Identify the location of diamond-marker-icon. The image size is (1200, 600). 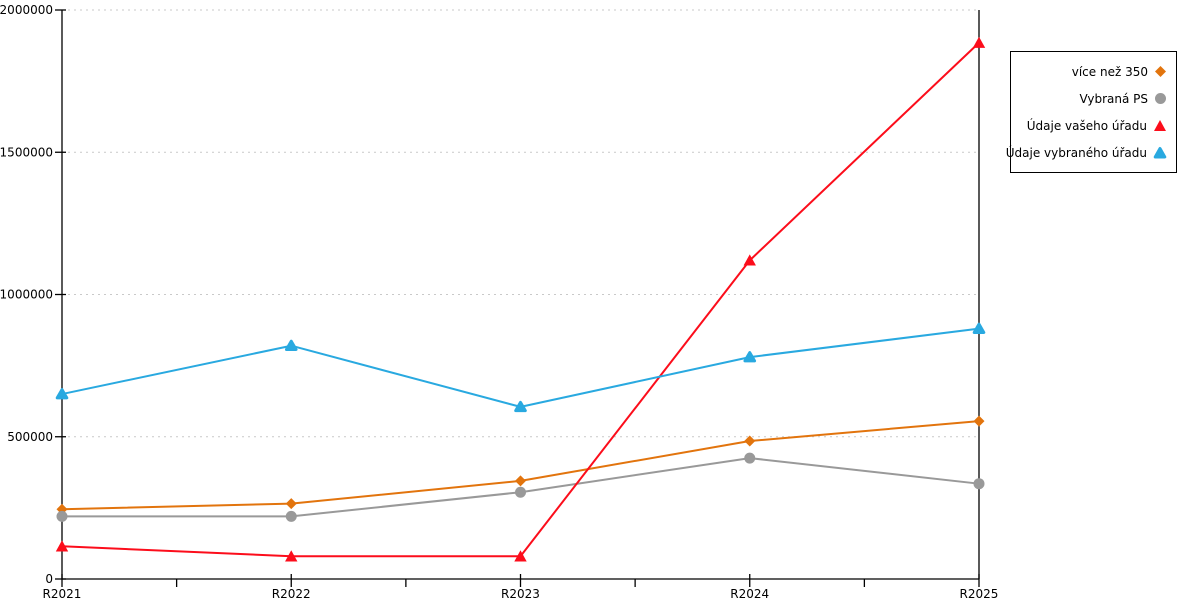
(1160, 71).